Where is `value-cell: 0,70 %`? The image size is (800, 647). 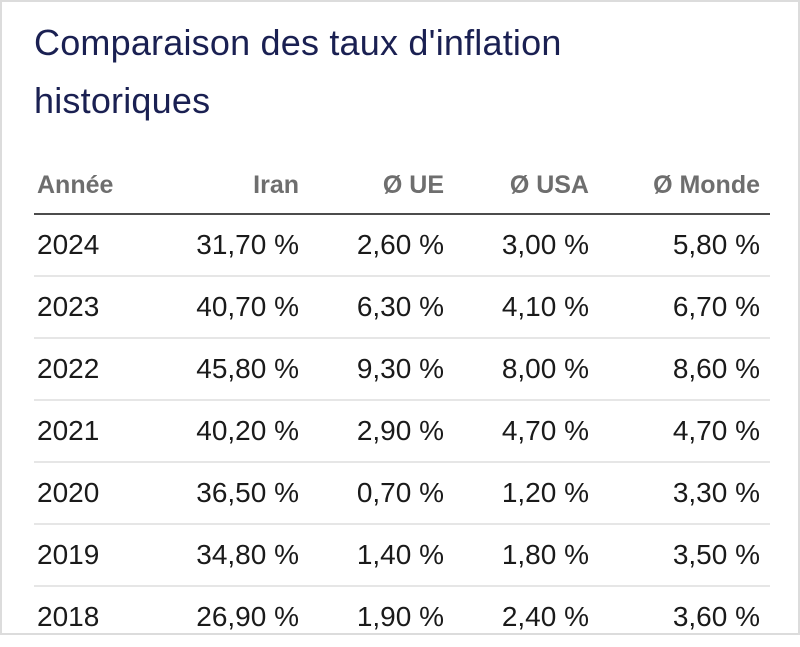
value-cell: 0,70 % is located at coordinates (381, 493).